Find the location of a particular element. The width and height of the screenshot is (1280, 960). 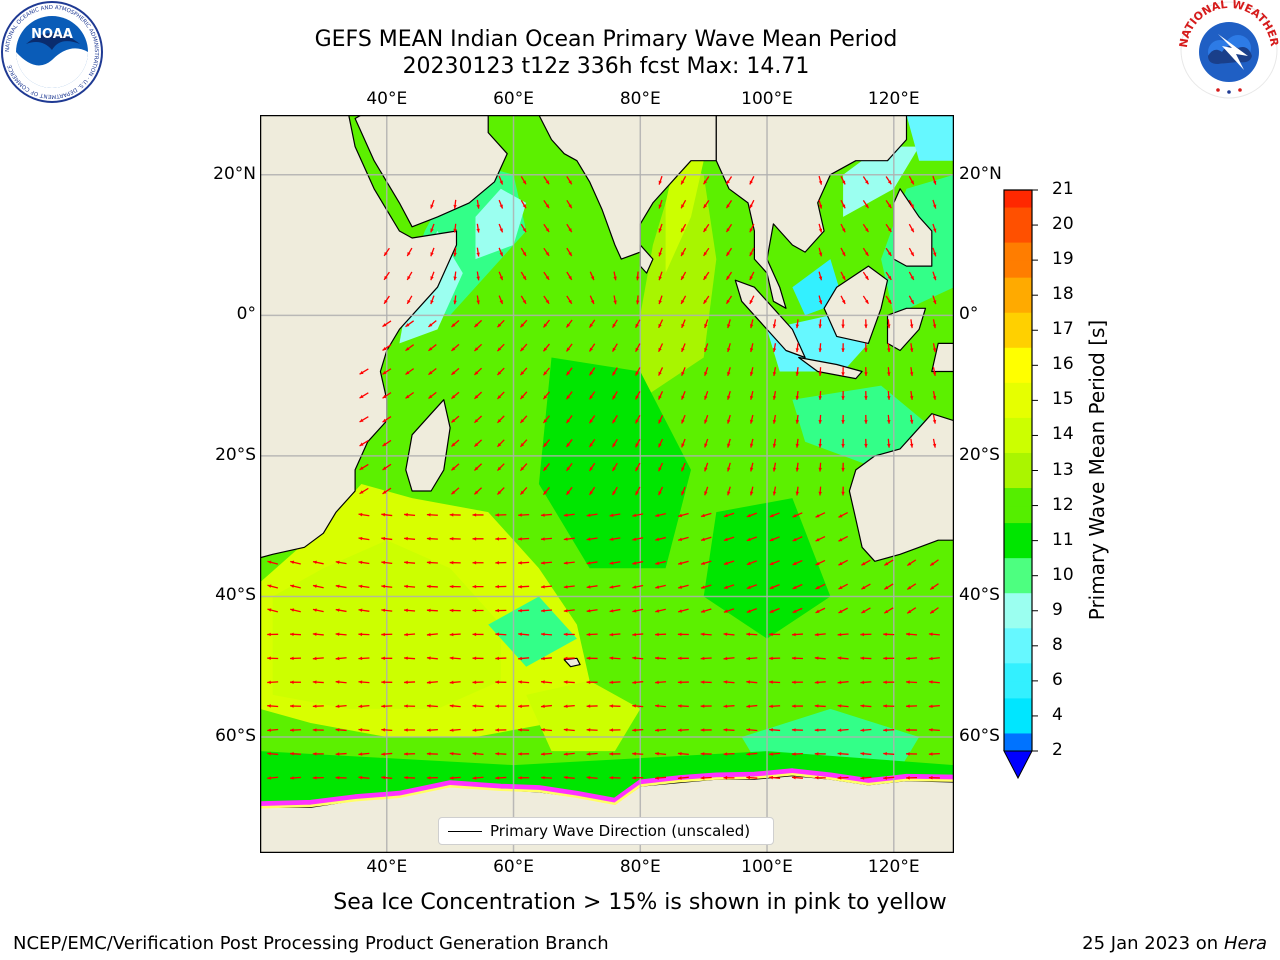

lat-label-left: 60°S is located at coordinates (235, 736).